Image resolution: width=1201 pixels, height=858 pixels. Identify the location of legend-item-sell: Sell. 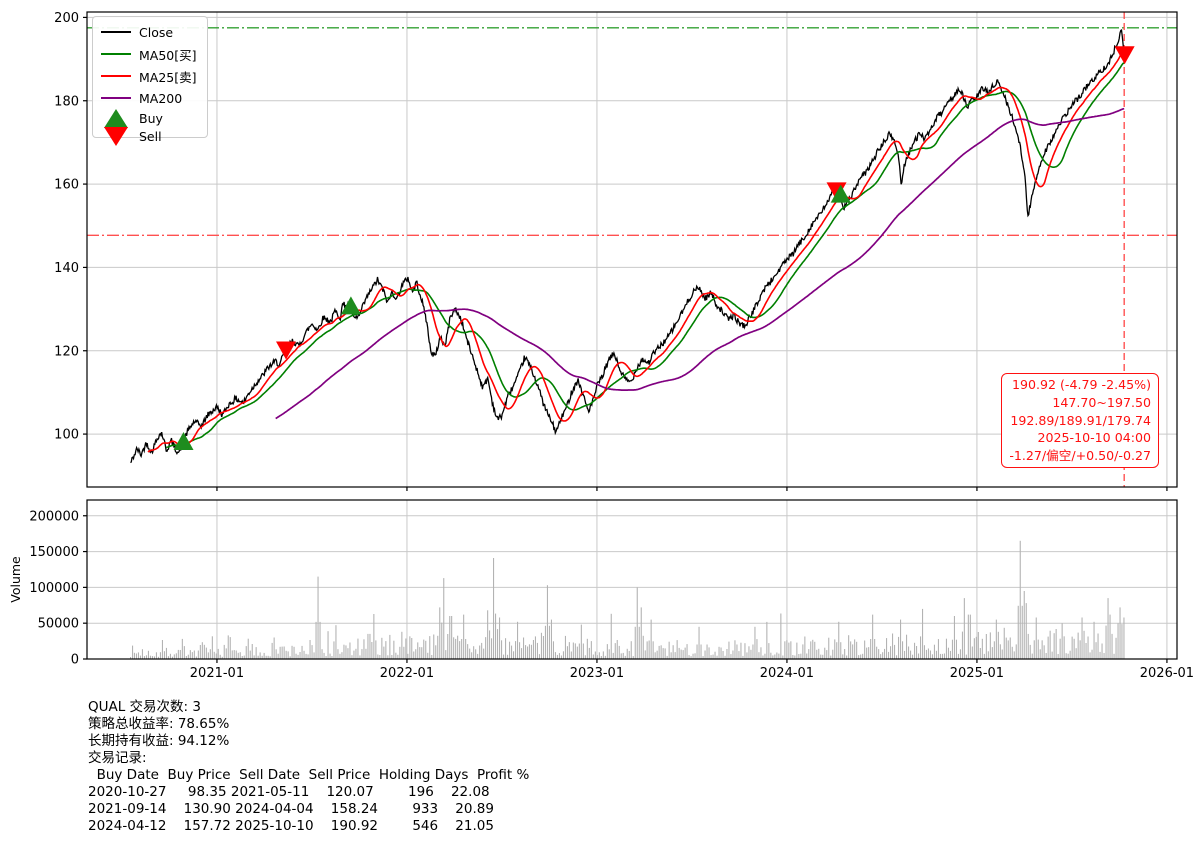
(154, 136).